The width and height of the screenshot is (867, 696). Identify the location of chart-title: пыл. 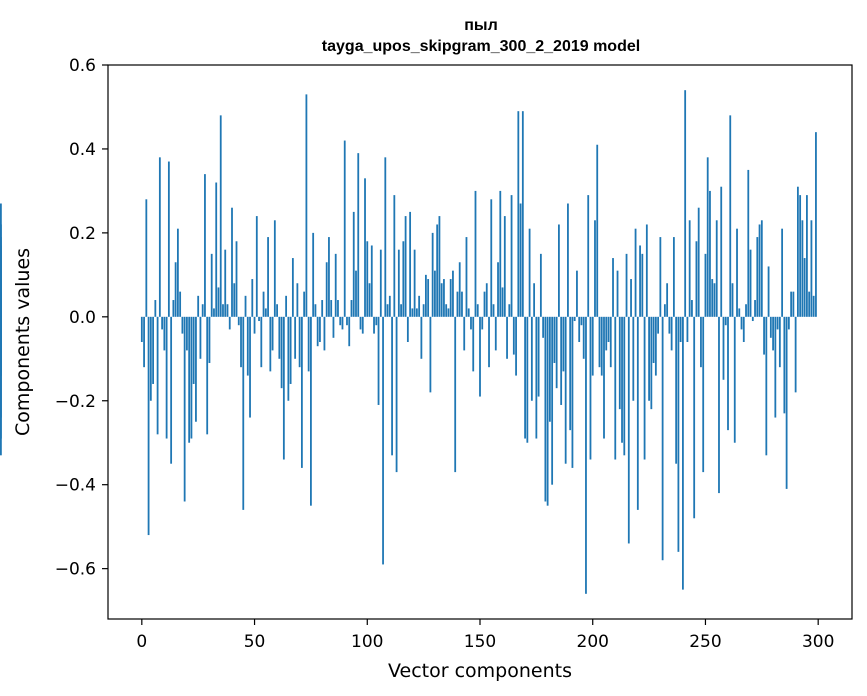
(481, 25).